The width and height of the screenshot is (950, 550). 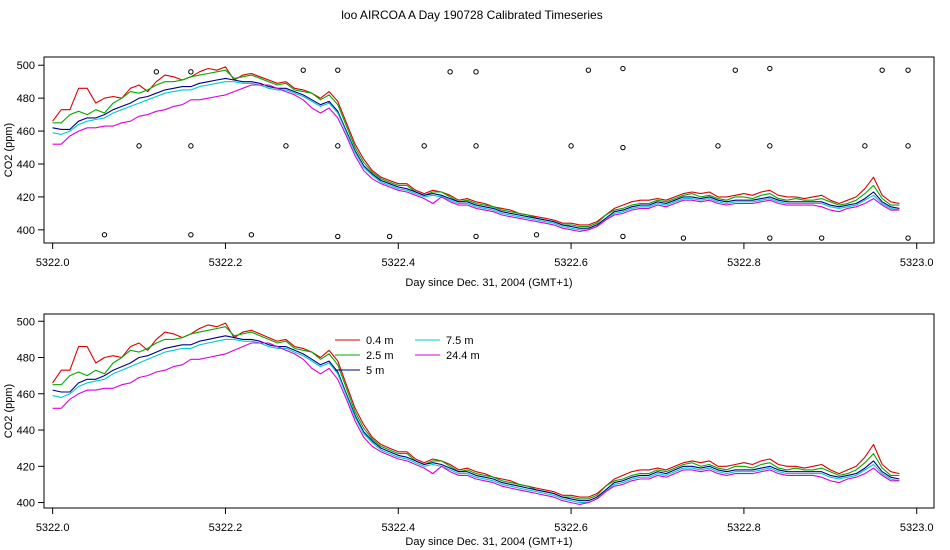 I want to click on legend-label-7-5m: 7.5 m, so click(x=460, y=341).